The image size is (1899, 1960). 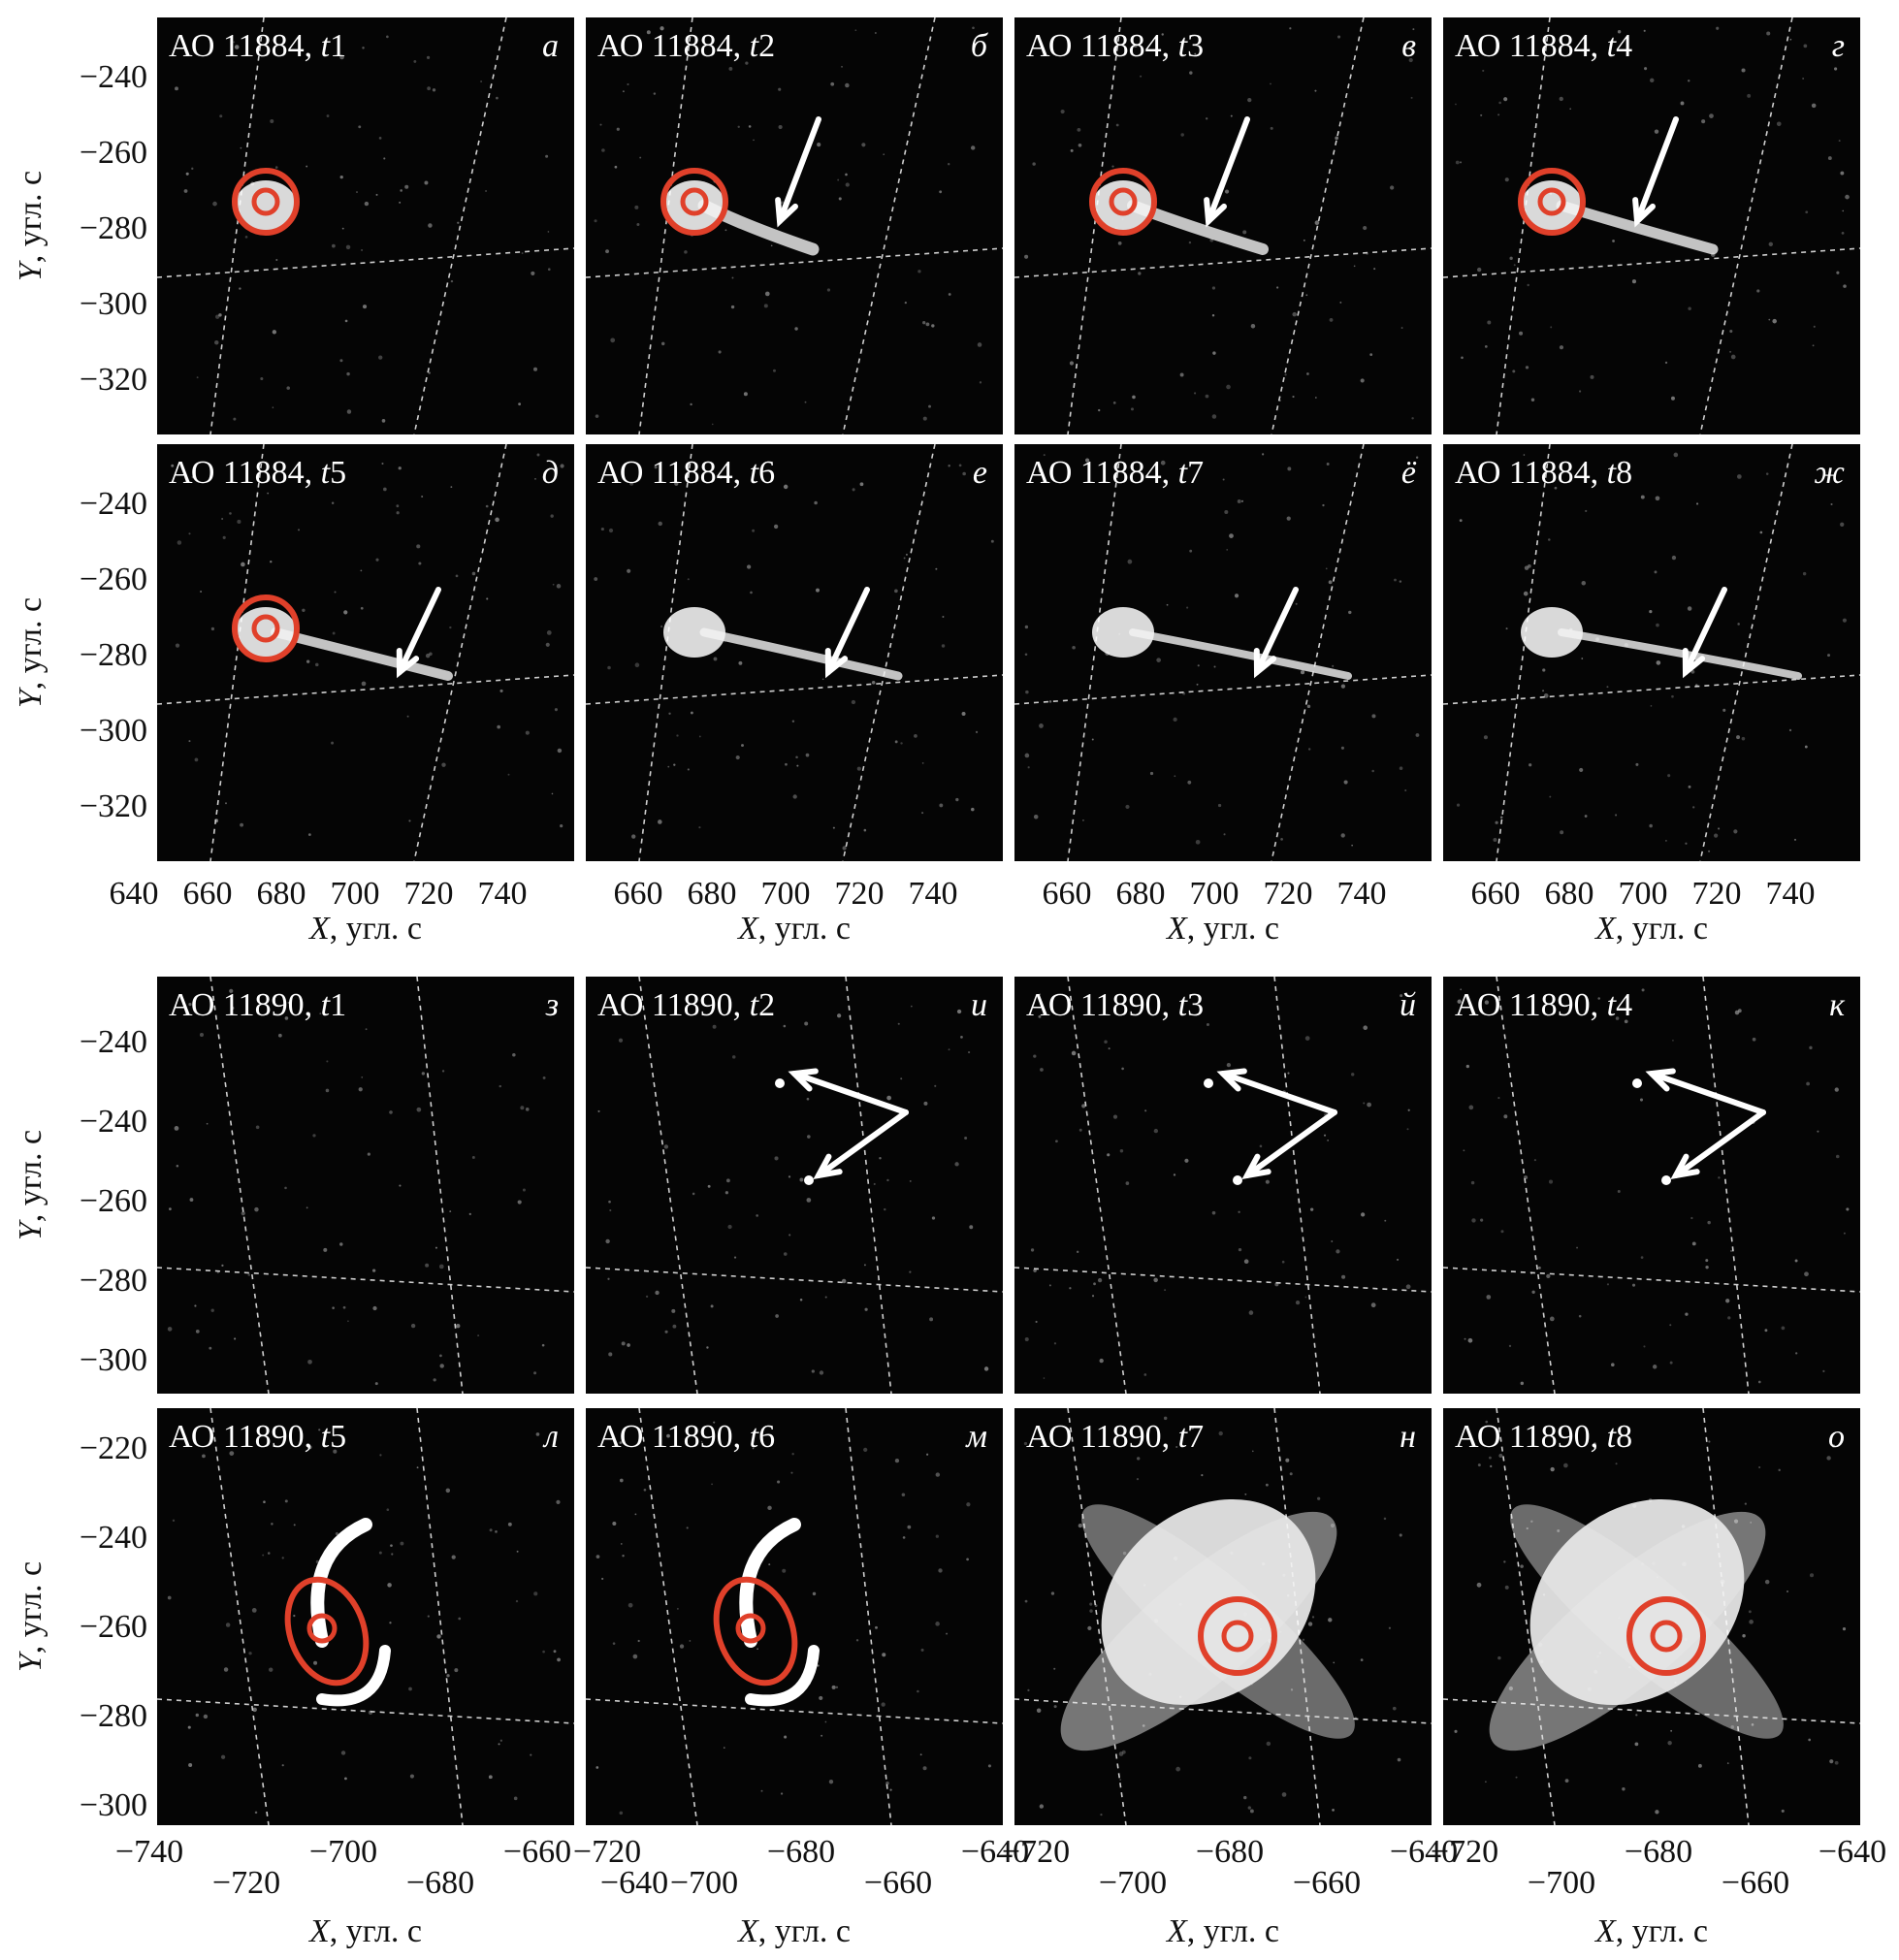 I want to click on x-tick-label: 680, so click(x=712, y=894).